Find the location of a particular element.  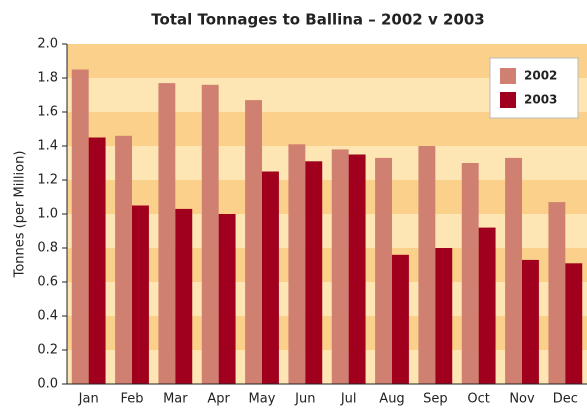

x-tick-label: Feb is located at coordinates (131, 399).